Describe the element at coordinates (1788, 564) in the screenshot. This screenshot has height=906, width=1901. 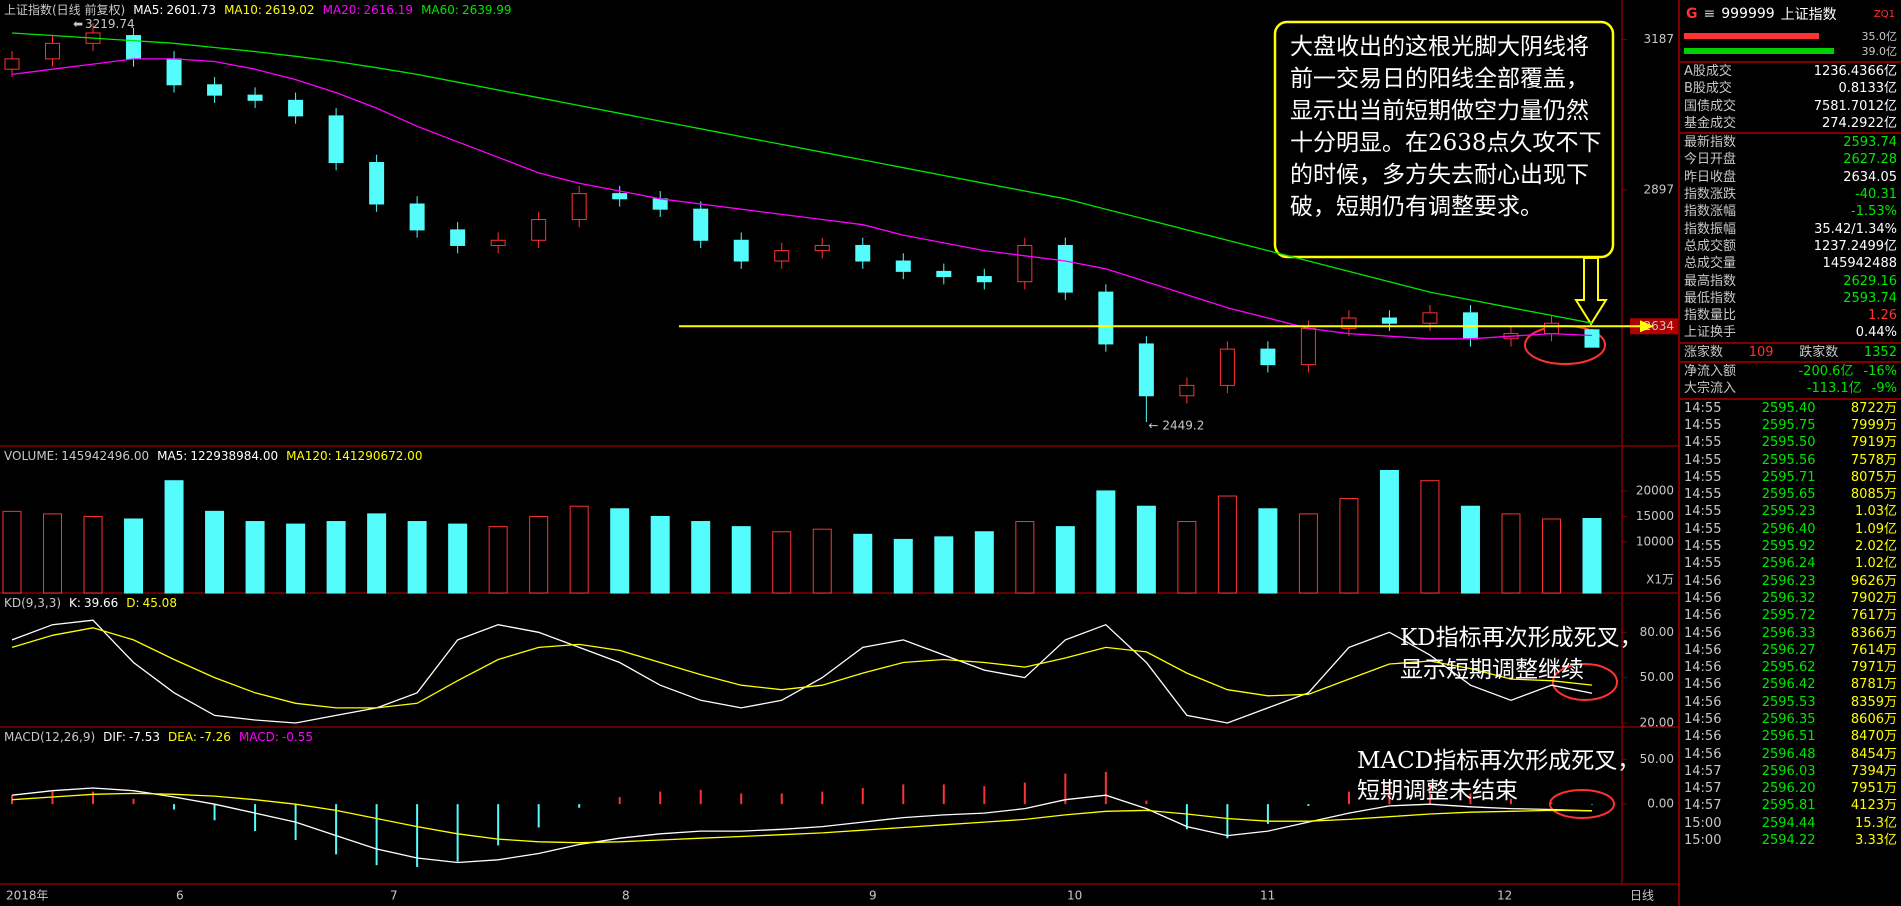
I see `tick-price: 2596.24` at that location.